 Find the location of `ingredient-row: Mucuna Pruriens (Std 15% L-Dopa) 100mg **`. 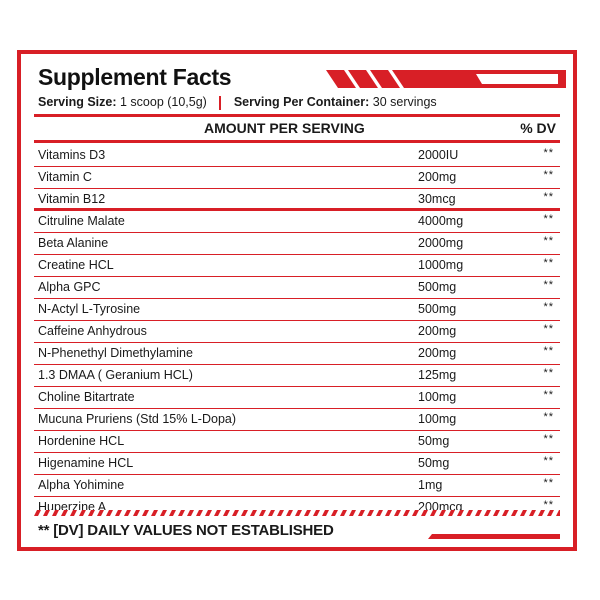

ingredient-row: Mucuna Pruriens (Std 15% L-Dopa) 100mg ** is located at coordinates (297, 420).